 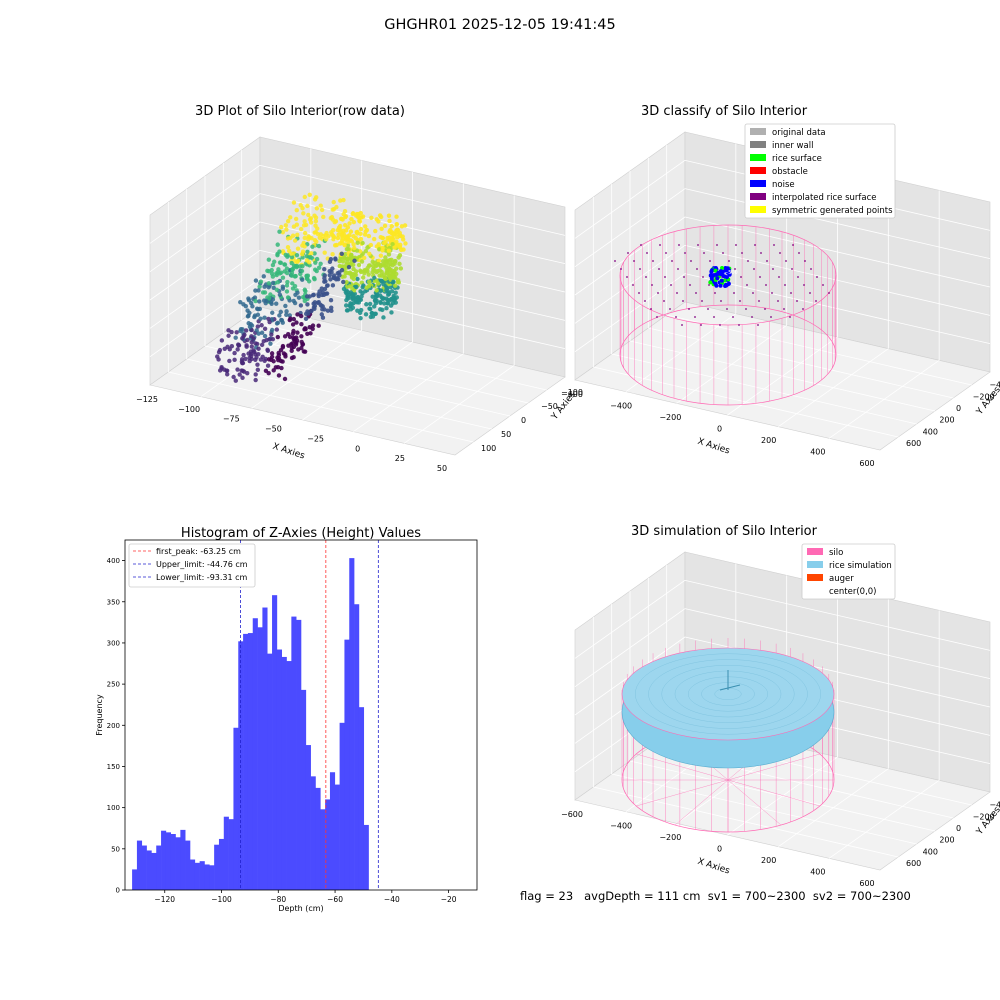 What do you see at coordinates (792, 146) in the screenshot?
I see `legend-label: inner wall` at bounding box center [792, 146].